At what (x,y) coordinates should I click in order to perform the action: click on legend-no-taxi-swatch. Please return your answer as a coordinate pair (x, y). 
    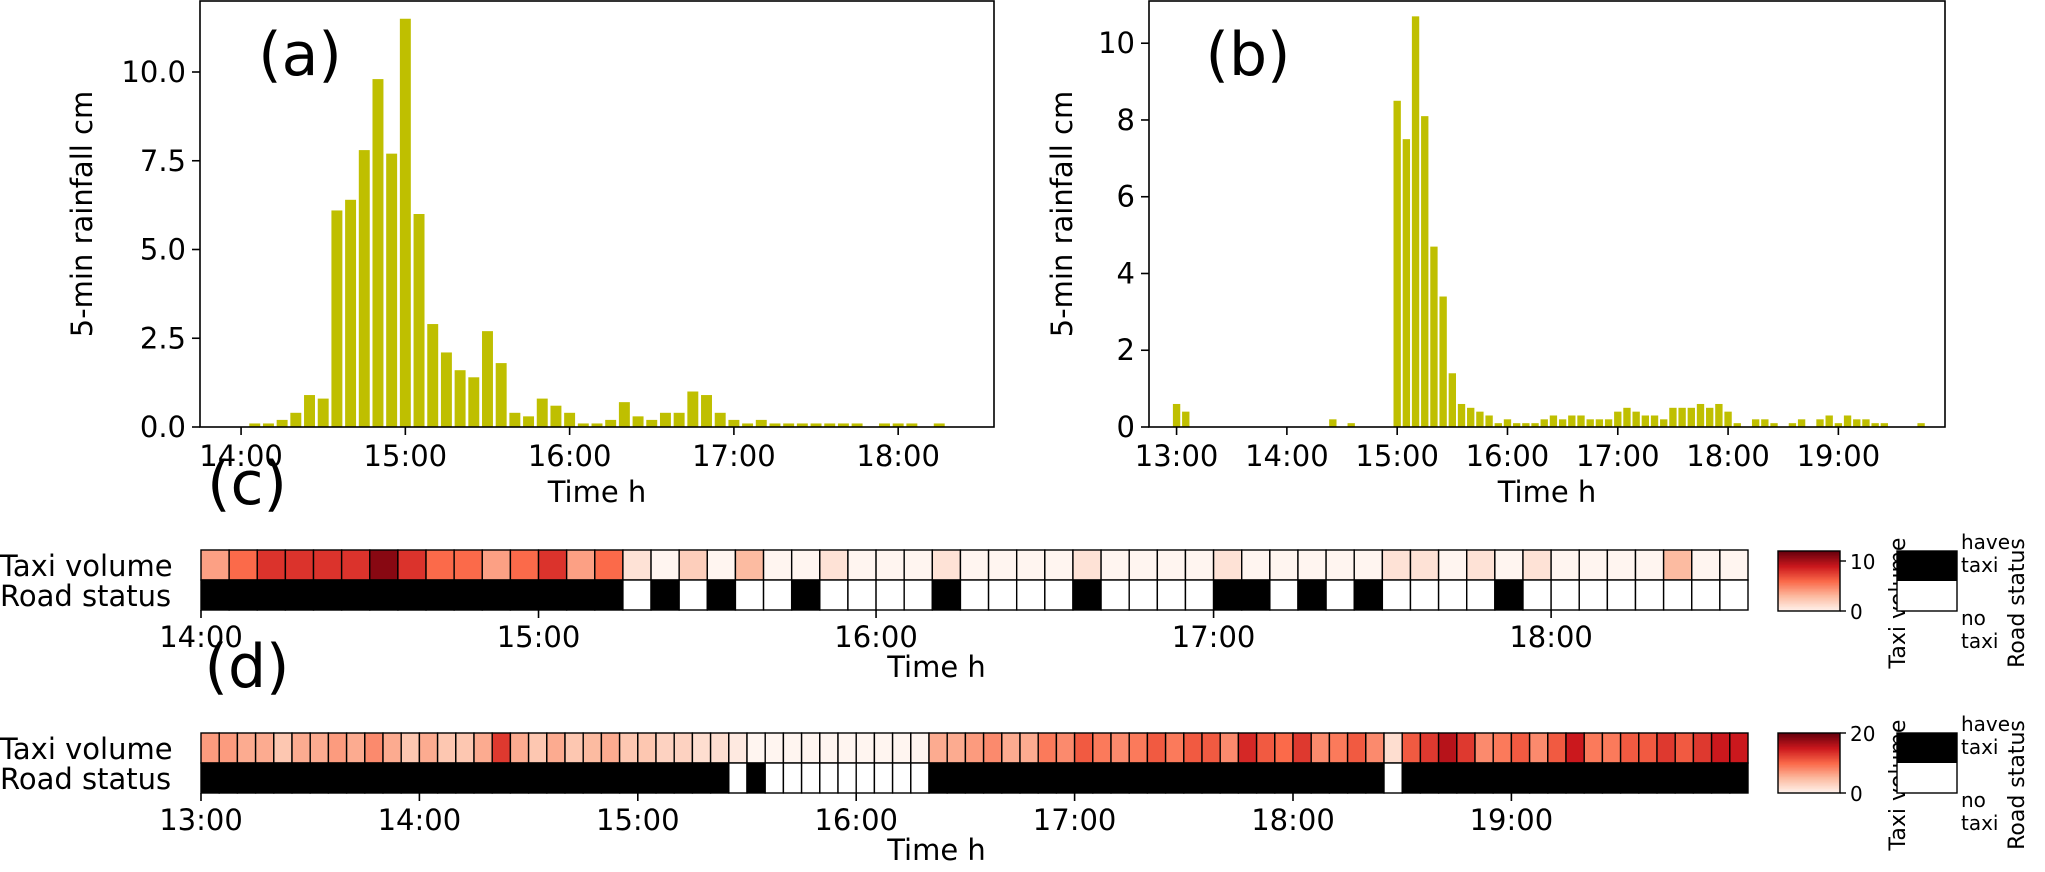
    Looking at the image, I should click on (1927, 778).